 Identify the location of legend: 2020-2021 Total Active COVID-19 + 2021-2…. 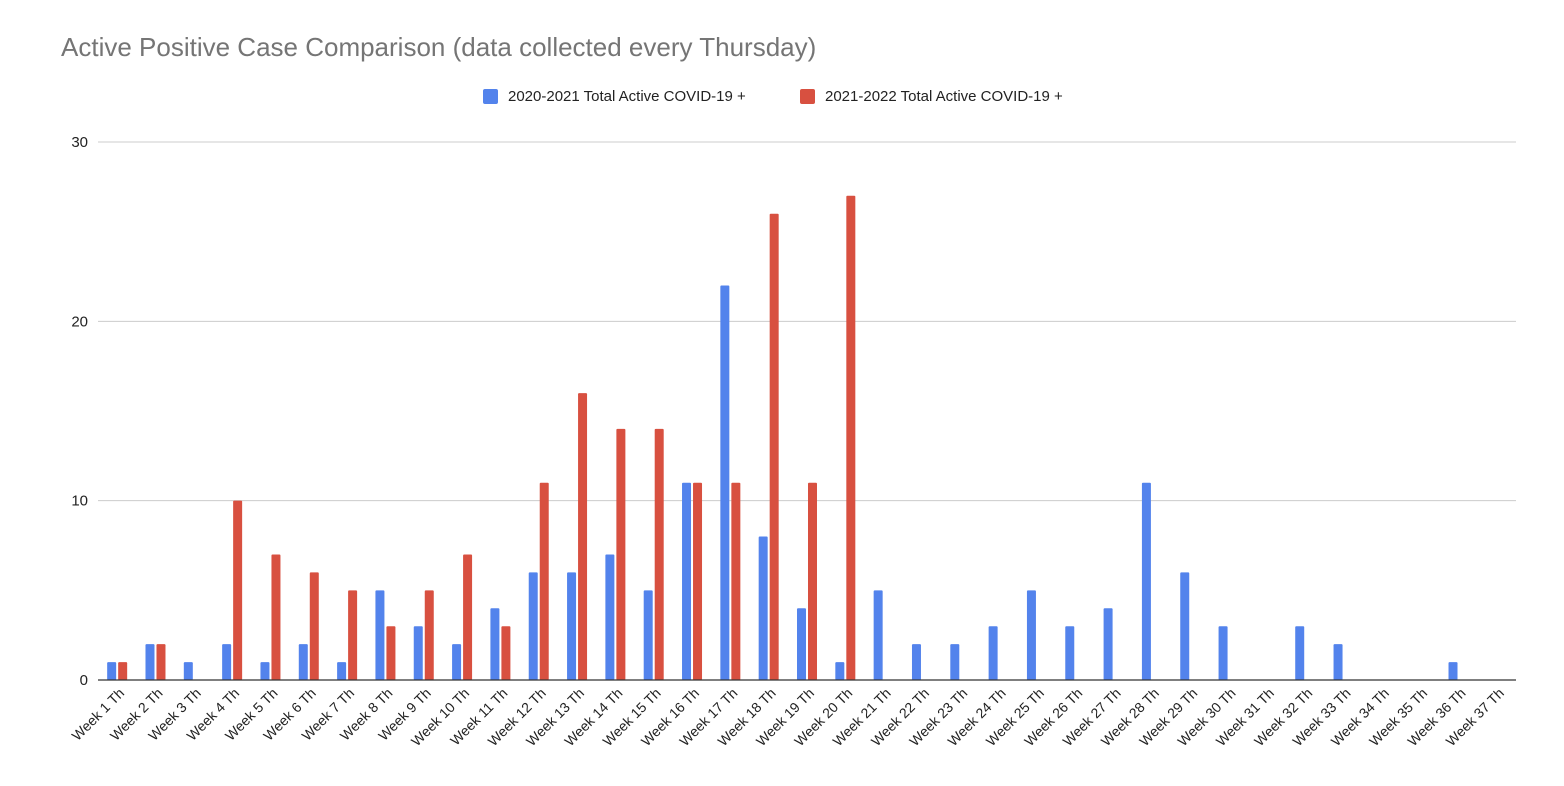
(782, 99).